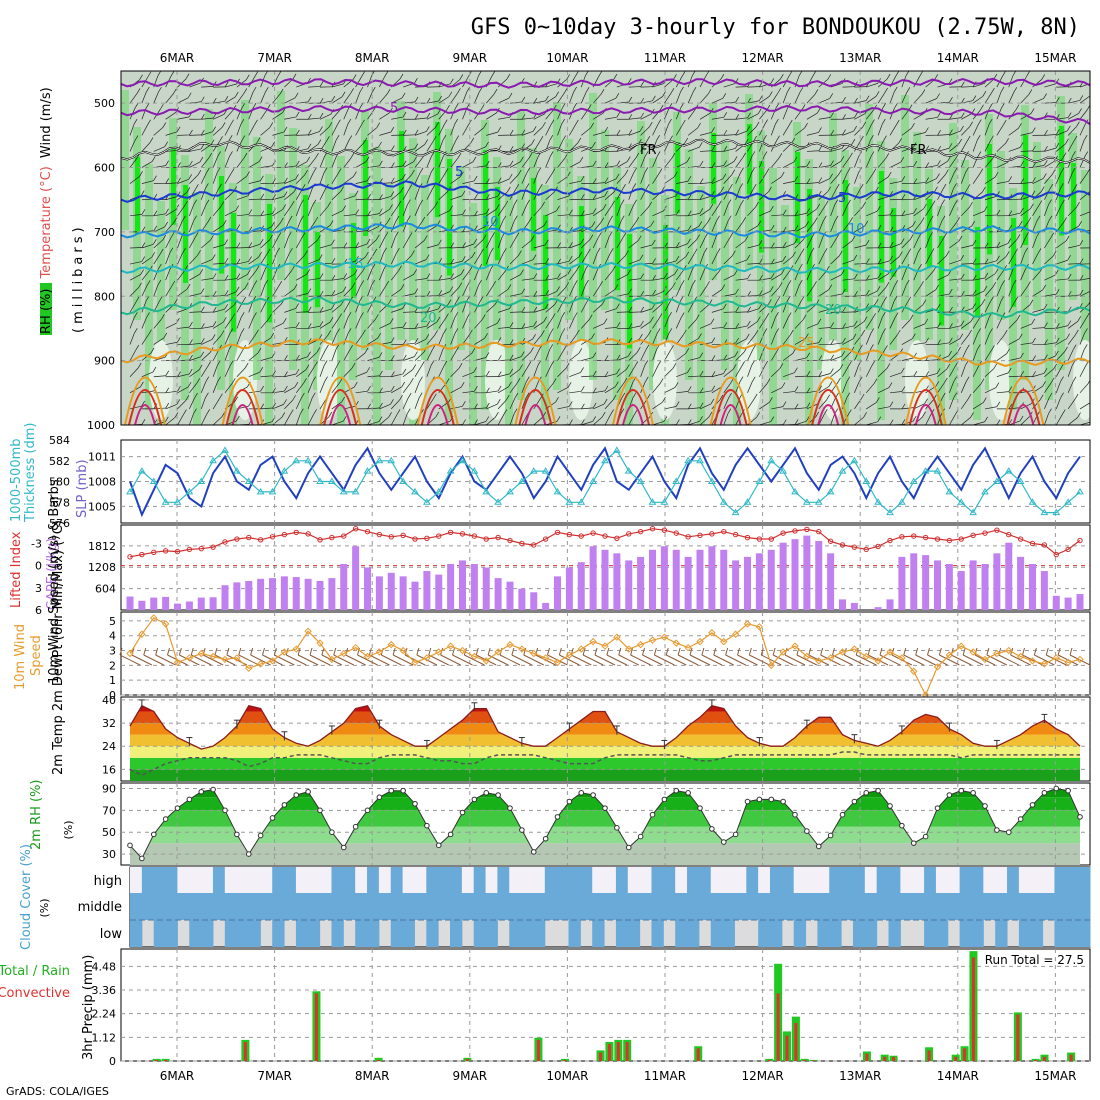  I want to click on slp-tick: 1011, so click(102, 457).